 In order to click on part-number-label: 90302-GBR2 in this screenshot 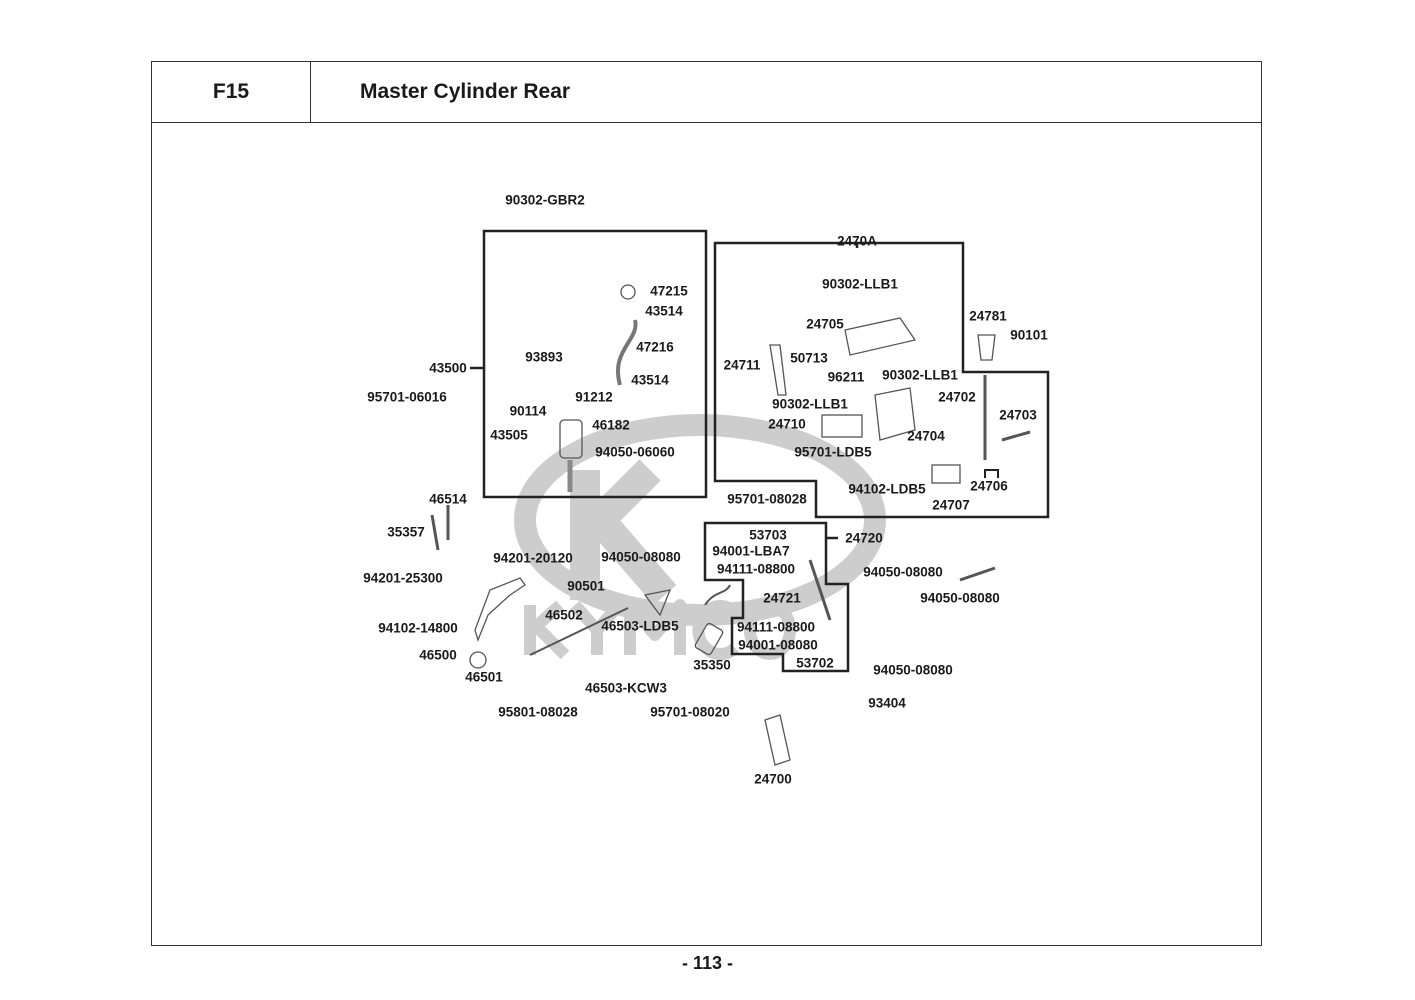, I will do `click(545, 200)`.